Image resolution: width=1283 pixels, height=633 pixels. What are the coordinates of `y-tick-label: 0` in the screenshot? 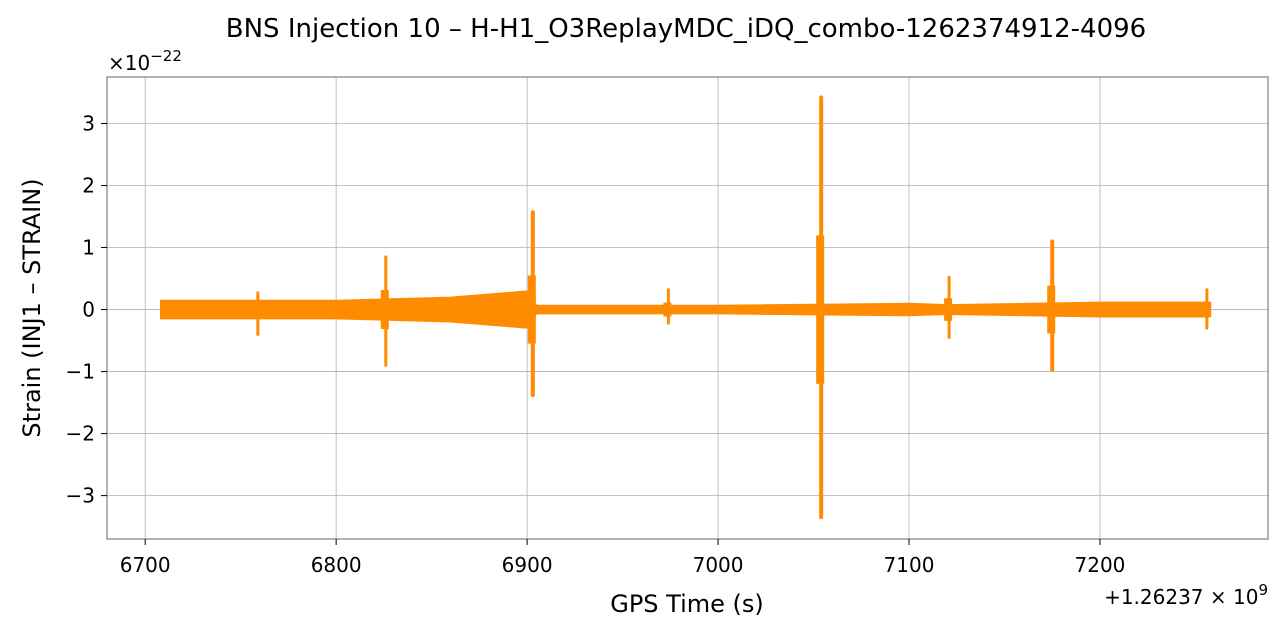 It's located at (88, 310).